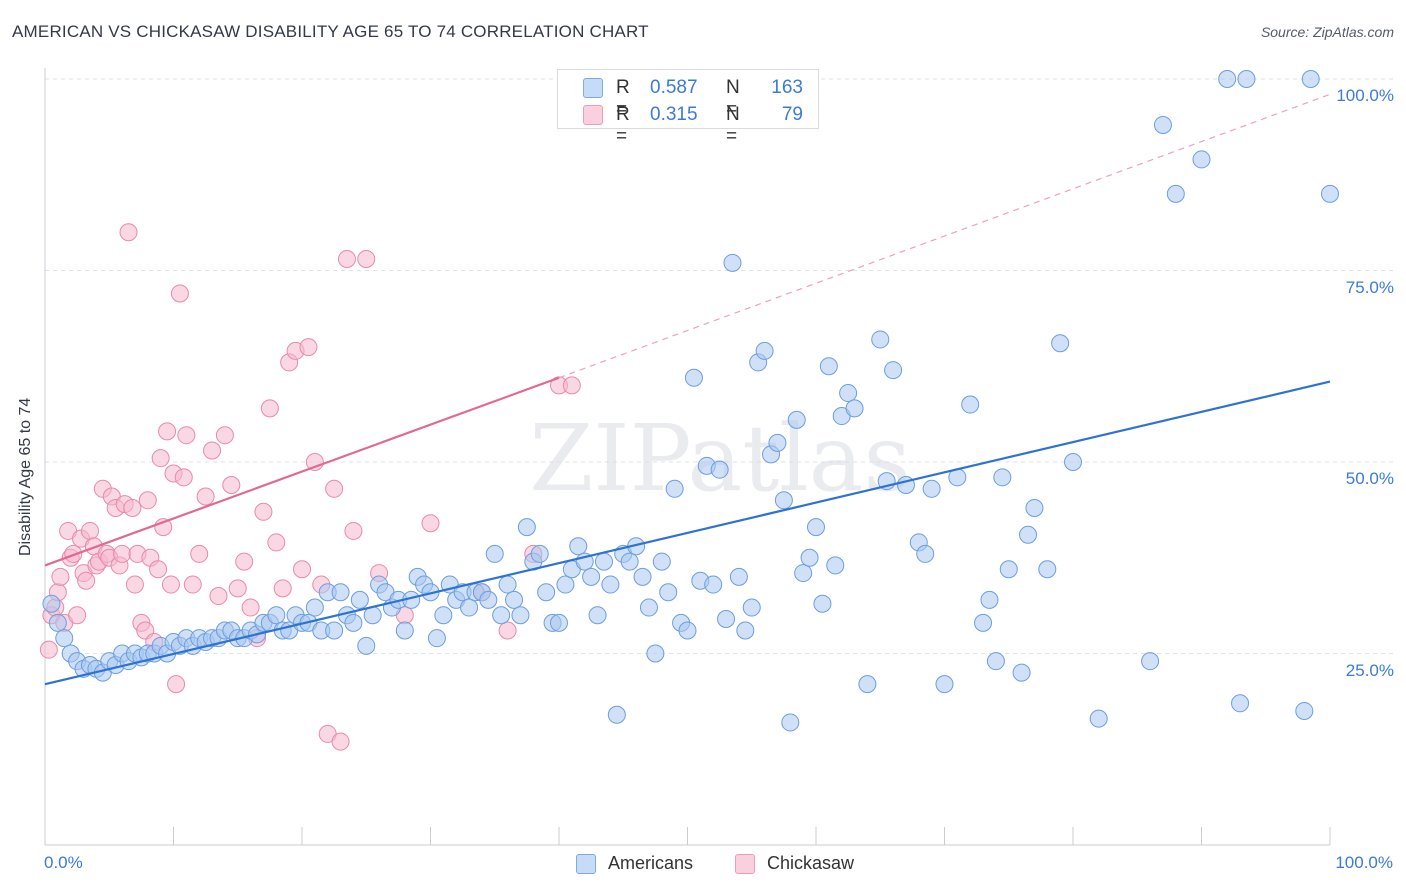  I want to click on legend-r-label: R =, so click(623, 125).